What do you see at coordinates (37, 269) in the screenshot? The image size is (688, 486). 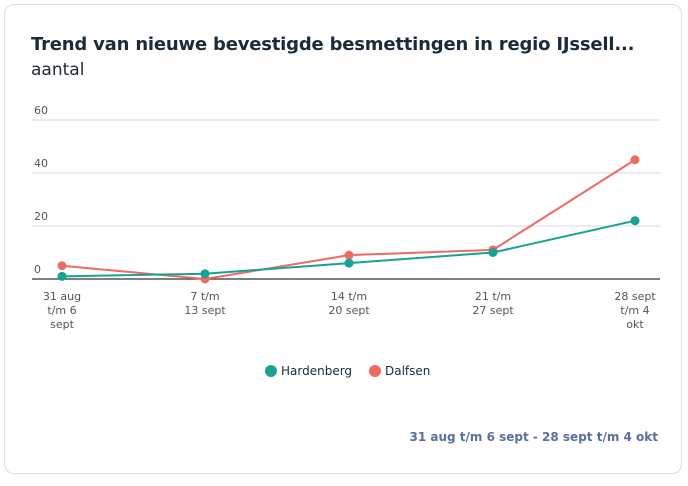 I see `y-tick-label: 0` at bounding box center [37, 269].